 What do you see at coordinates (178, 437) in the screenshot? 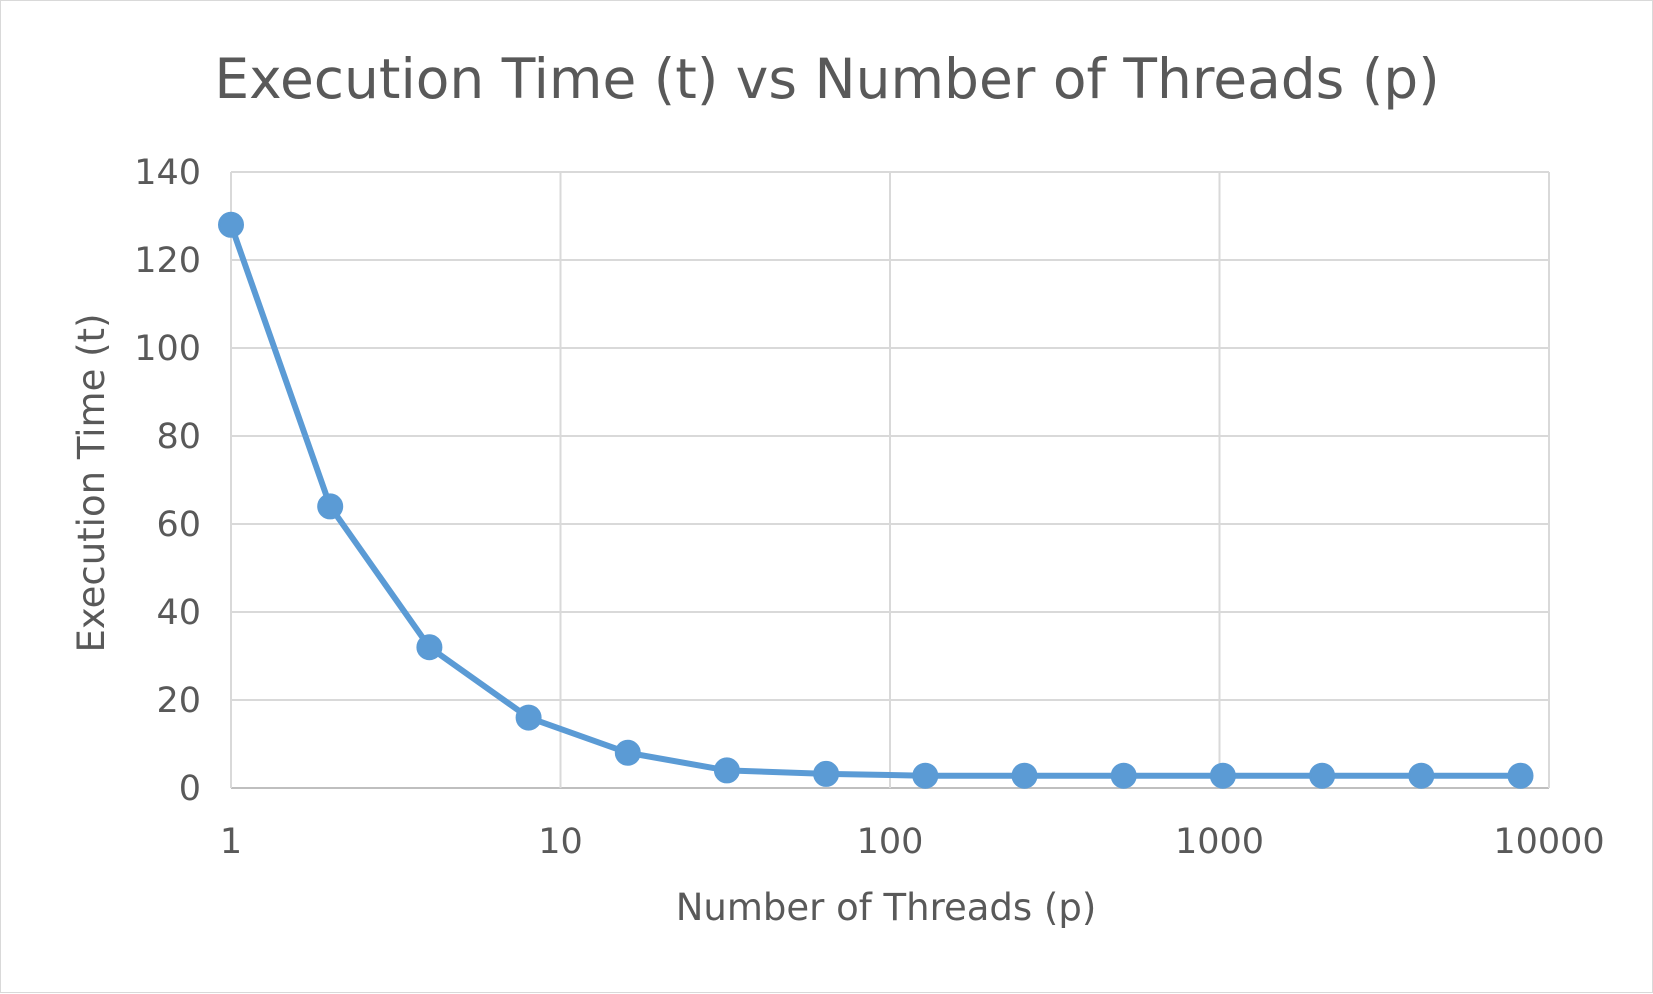
I see `y-tick-label: 80` at bounding box center [178, 437].